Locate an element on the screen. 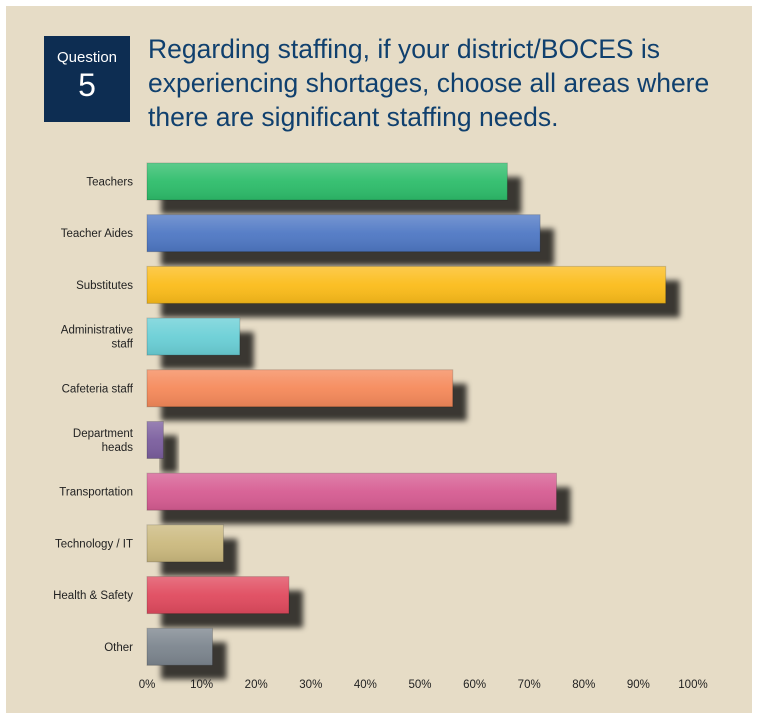  category-label: Cafeteria staff is located at coordinates (98, 389).